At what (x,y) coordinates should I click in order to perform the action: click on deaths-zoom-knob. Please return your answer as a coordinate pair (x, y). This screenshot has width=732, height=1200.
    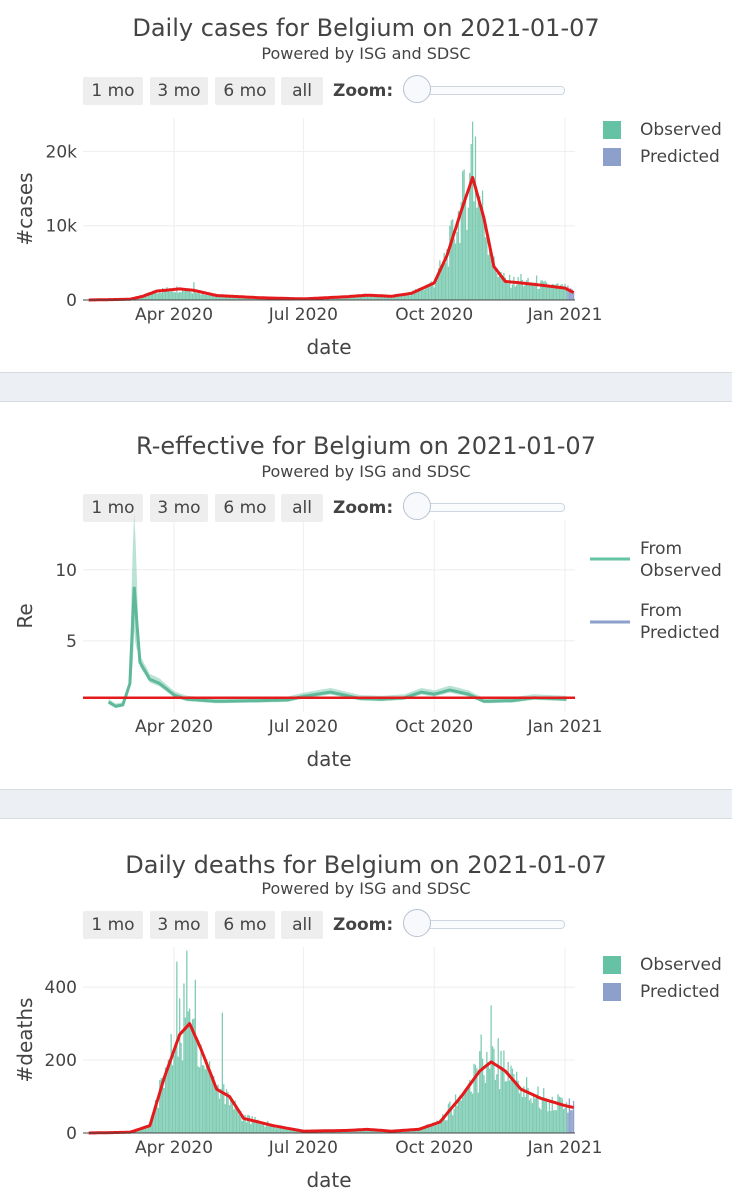
    Looking at the image, I should click on (417, 923).